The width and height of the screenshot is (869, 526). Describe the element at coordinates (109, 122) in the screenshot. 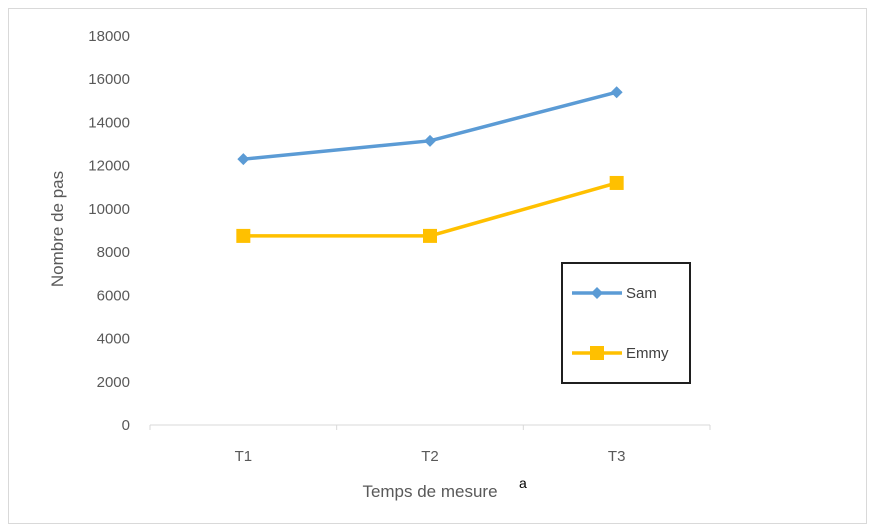

I see `y-tick-label: 14000` at that location.